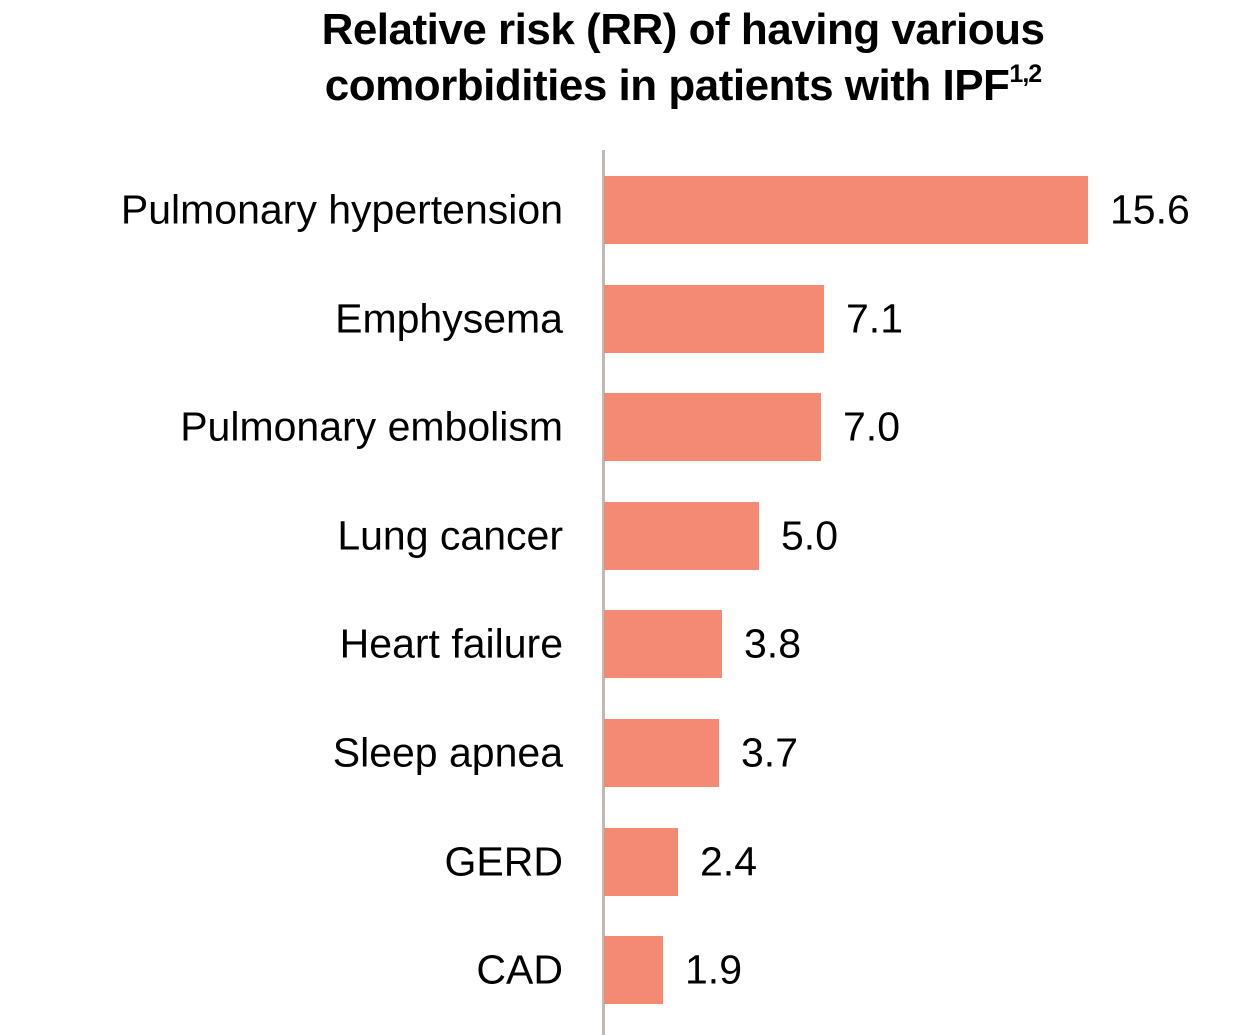 This screenshot has height=1035, width=1244. Describe the element at coordinates (772, 643) in the screenshot. I see `value-label: 3.8` at that location.